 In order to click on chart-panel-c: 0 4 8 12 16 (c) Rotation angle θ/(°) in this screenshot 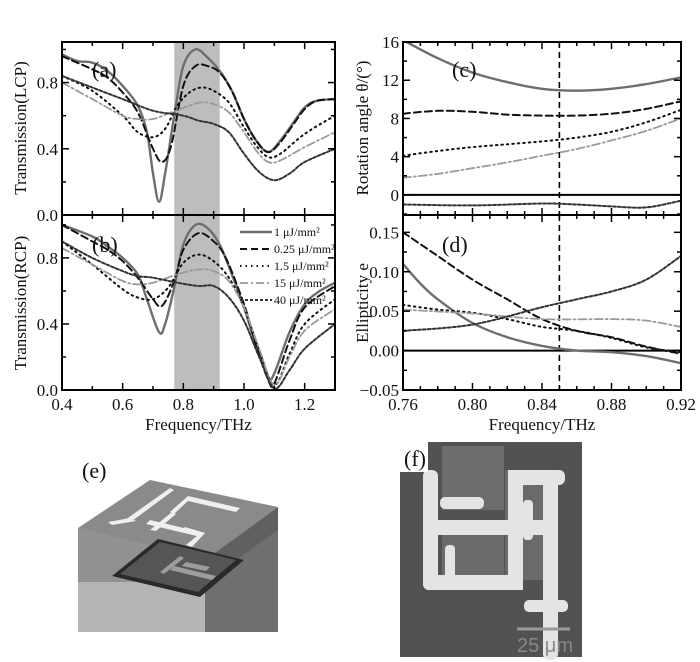, I will do `click(517, 124)`.